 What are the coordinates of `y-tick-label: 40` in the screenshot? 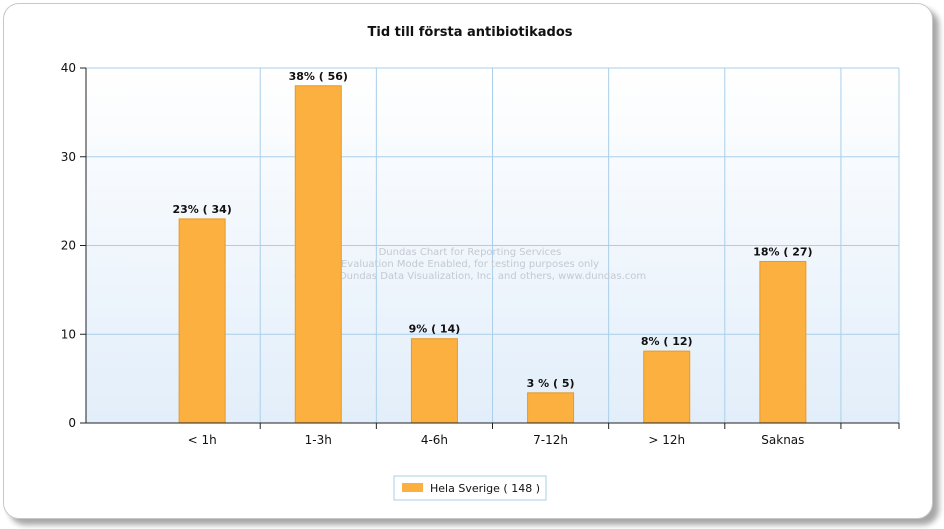 It's located at (68, 68).